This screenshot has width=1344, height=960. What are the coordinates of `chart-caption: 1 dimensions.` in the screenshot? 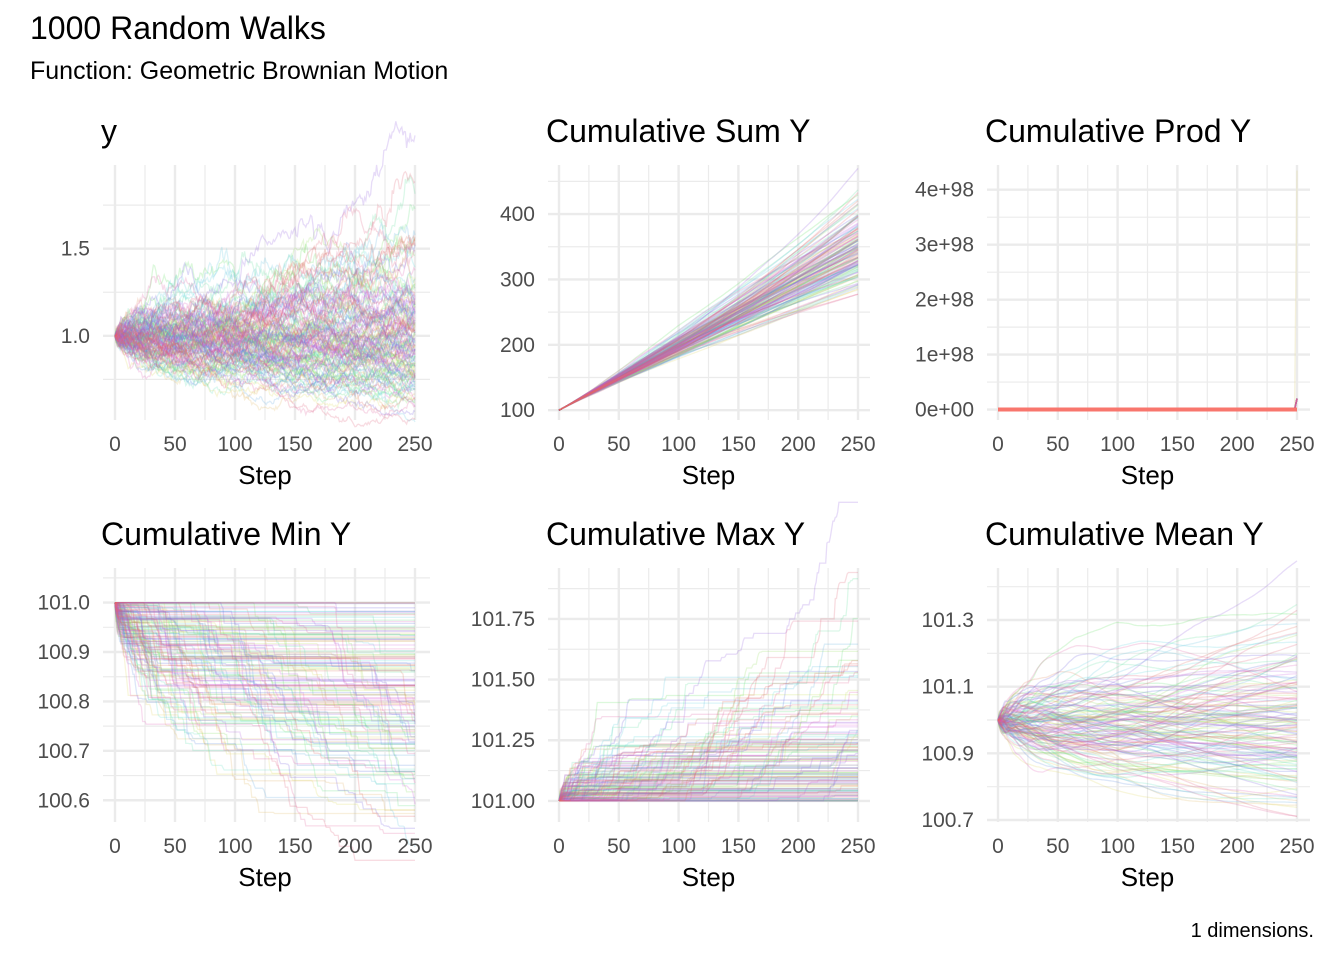 It's located at (1252, 931).